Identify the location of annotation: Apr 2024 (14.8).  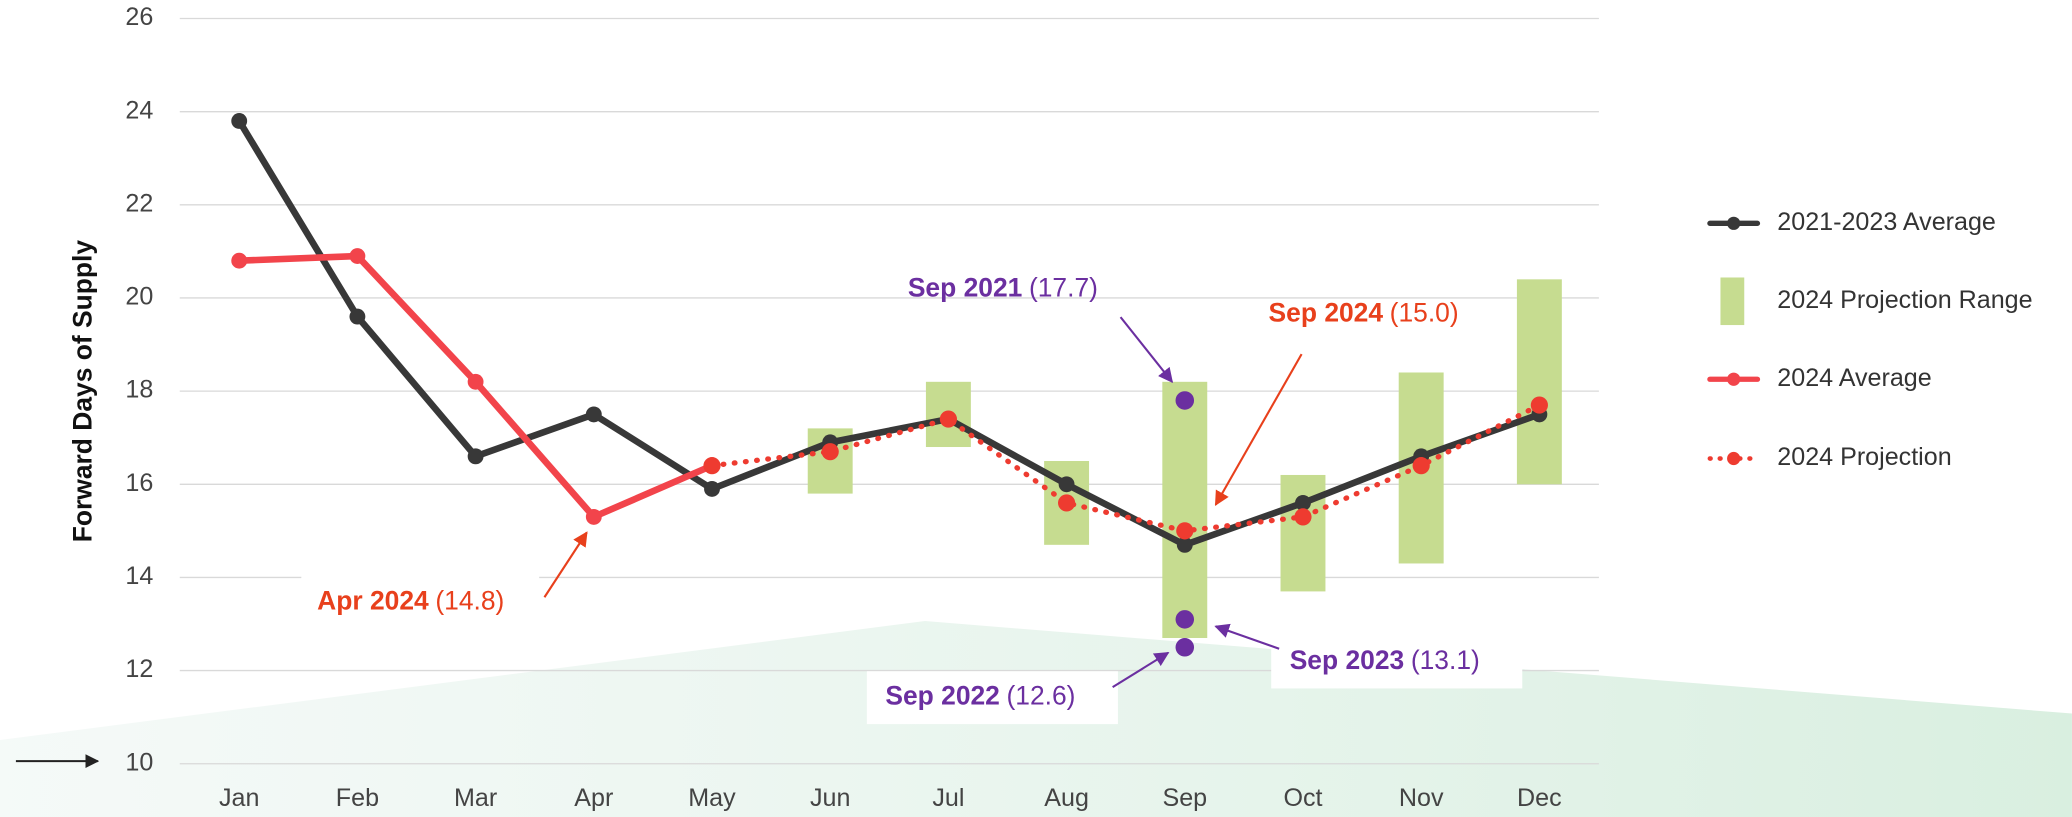
(410, 601).